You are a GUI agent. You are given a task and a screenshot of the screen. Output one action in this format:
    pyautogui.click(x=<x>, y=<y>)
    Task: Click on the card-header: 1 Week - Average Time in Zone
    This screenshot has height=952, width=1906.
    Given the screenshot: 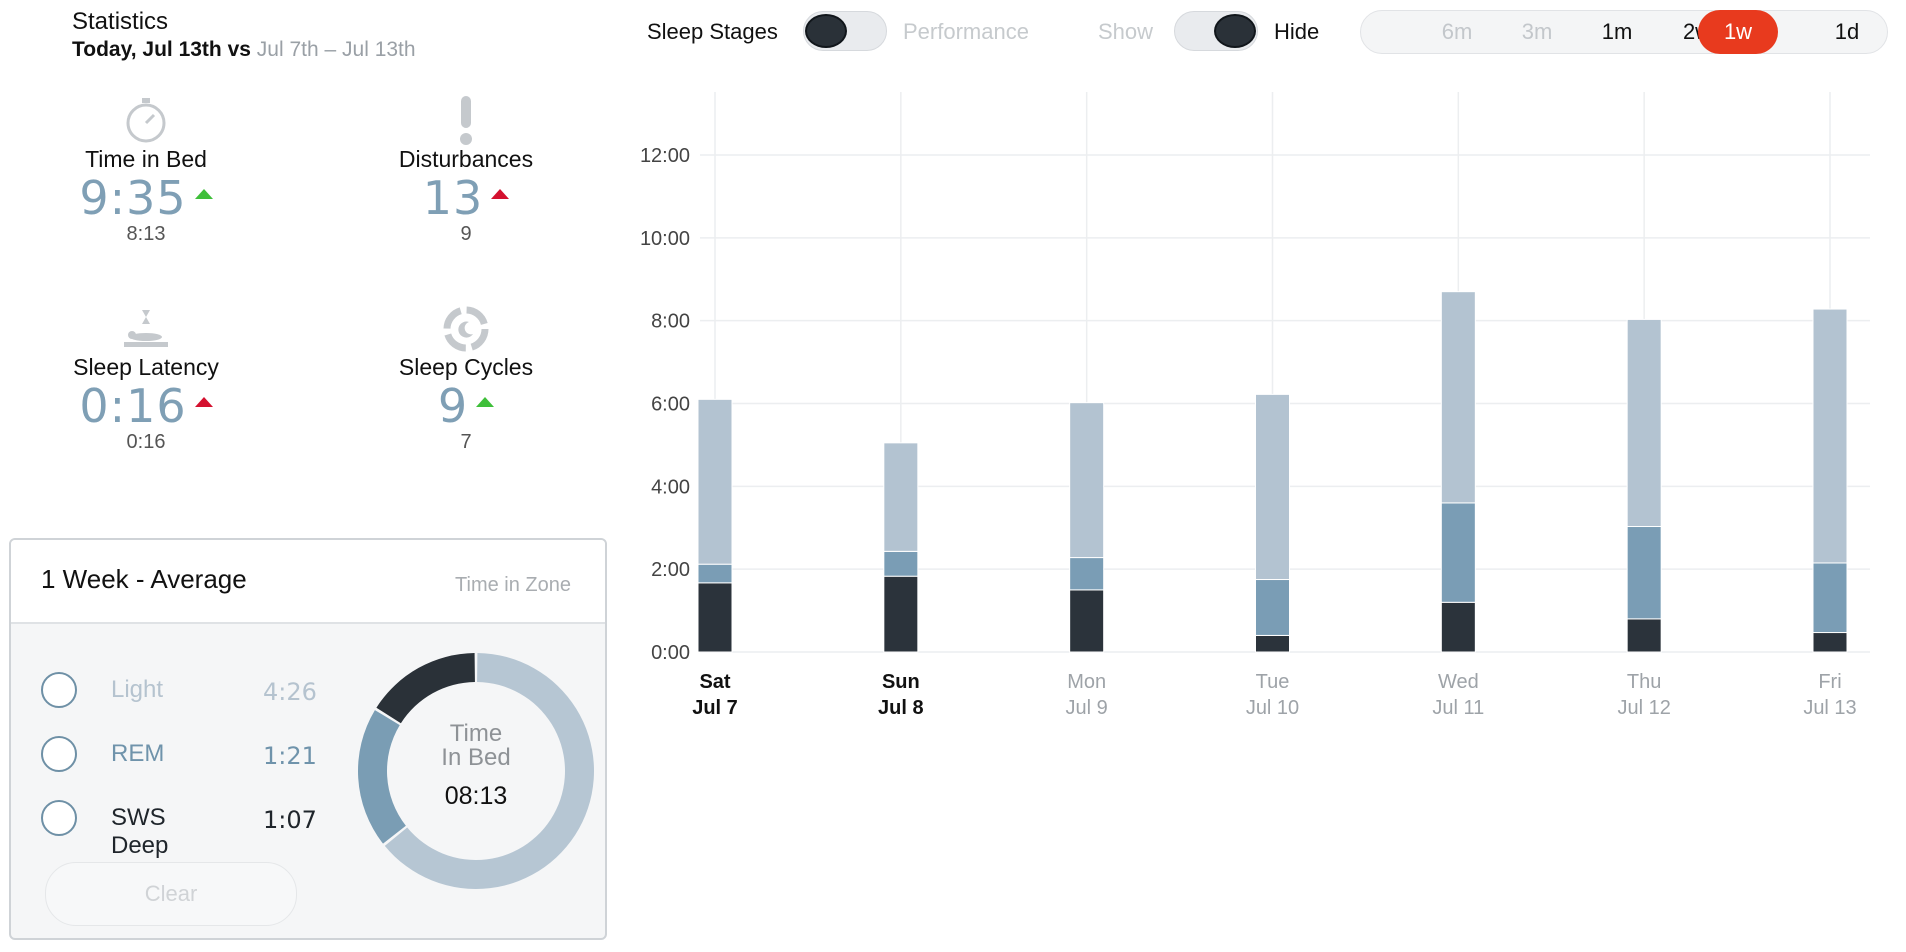 What is the action you would take?
    pyautogui.click(x=308, y=582)
    